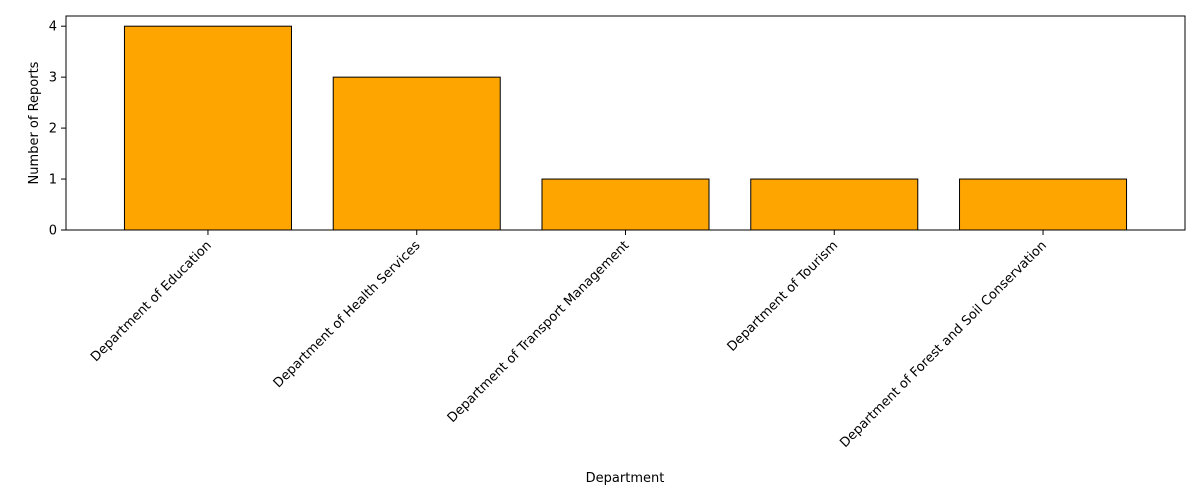 This screenshot has height=500, width=1200. Describe the element at coordinates (53, 78) in the screenshot. I see `y-tick-label-3: 3` at that location.